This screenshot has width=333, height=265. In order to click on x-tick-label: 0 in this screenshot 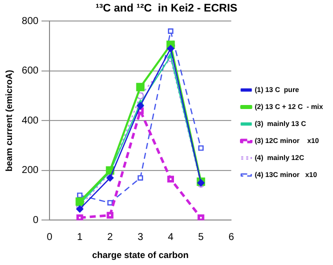, I will do `click(49, 237)`.